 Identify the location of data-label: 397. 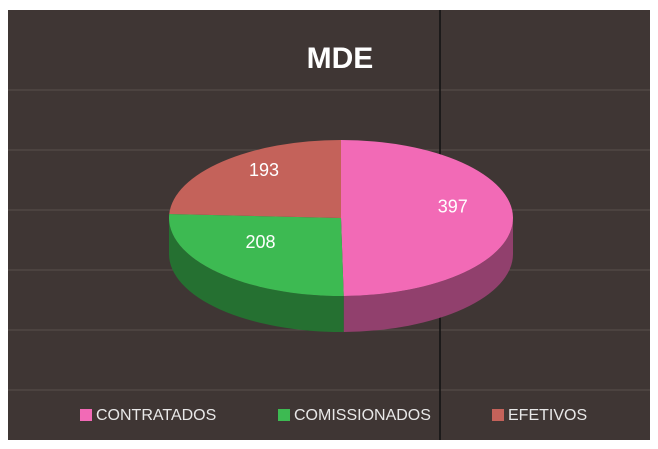
(453, 206).